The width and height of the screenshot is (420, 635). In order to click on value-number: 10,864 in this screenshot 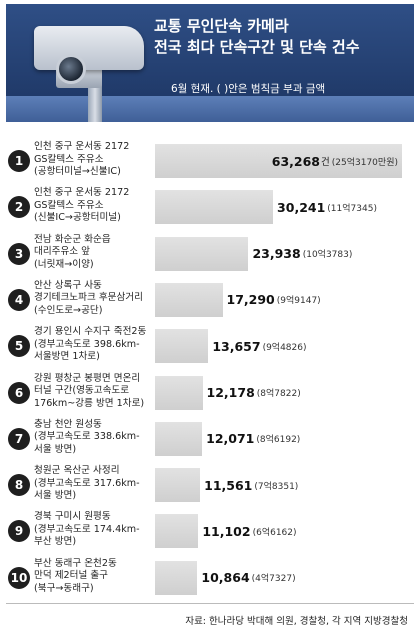, I will do `click(225, 578)`.